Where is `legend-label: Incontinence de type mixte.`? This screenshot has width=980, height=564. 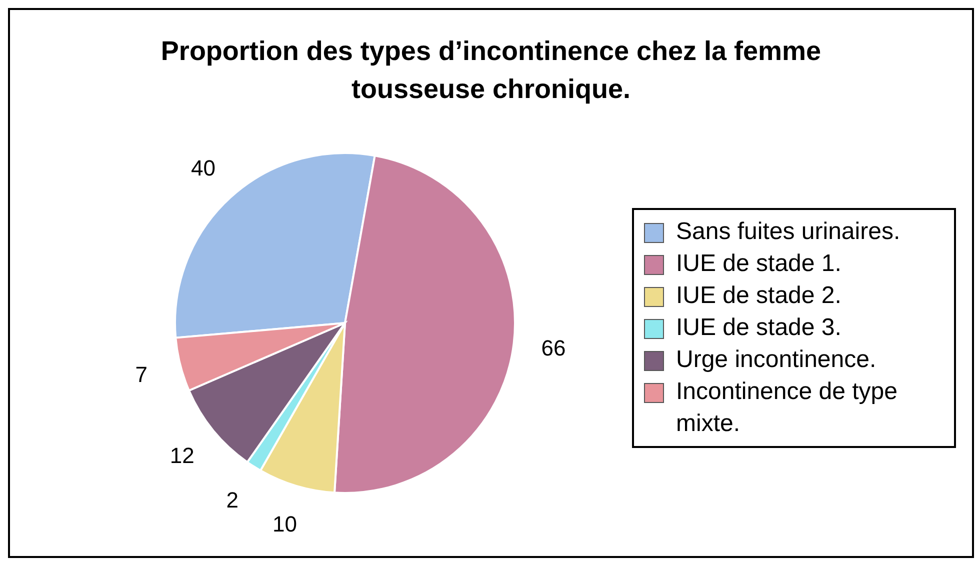
legend-label: Incontinence de type mixte. is located at coordinates (787, 408).